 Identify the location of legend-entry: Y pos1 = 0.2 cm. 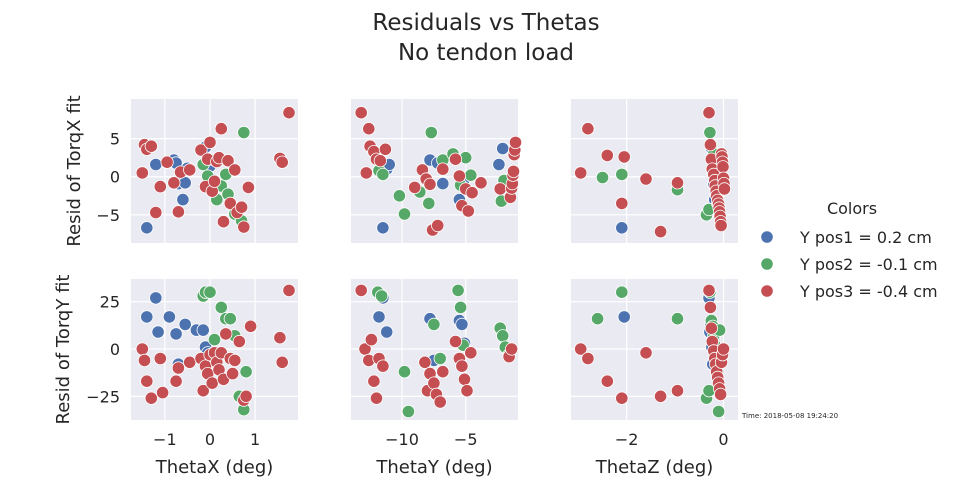
(846, 237).